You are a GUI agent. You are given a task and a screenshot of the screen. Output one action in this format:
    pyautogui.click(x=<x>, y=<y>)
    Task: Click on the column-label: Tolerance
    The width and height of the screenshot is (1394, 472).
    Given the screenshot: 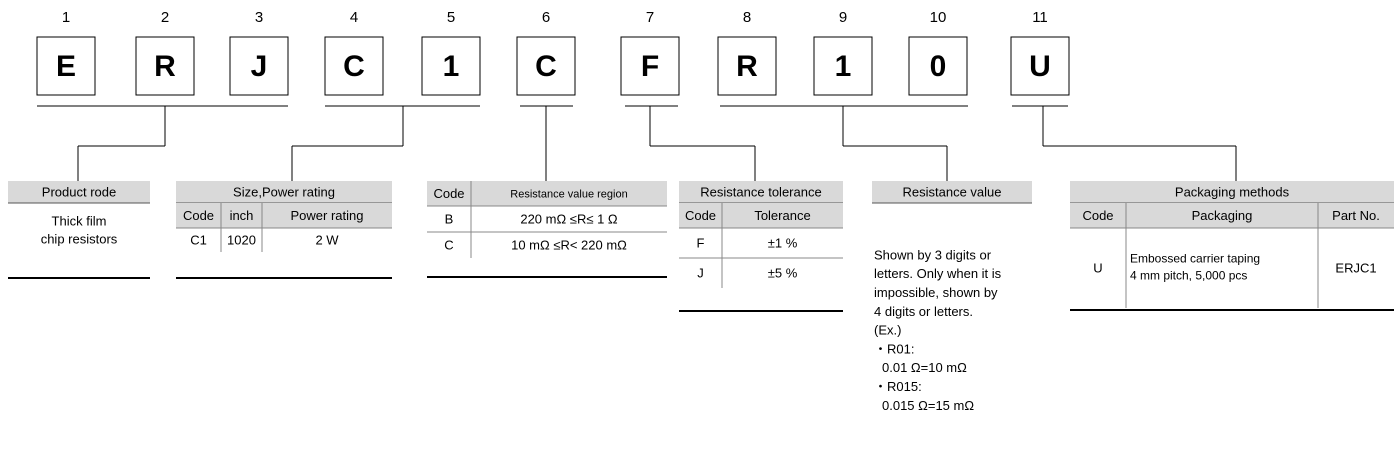 What is the action you would take?
    pyautogui.click(x=782, y=215)
    